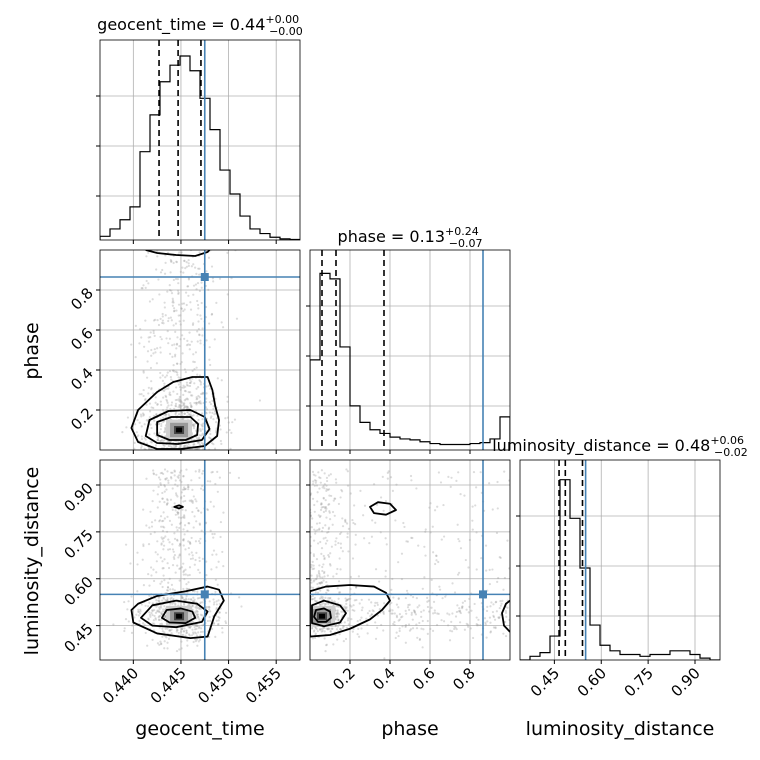 This screenshot has height=760, width=760. I want to click on hist-panel-phase, so click(408, 351).